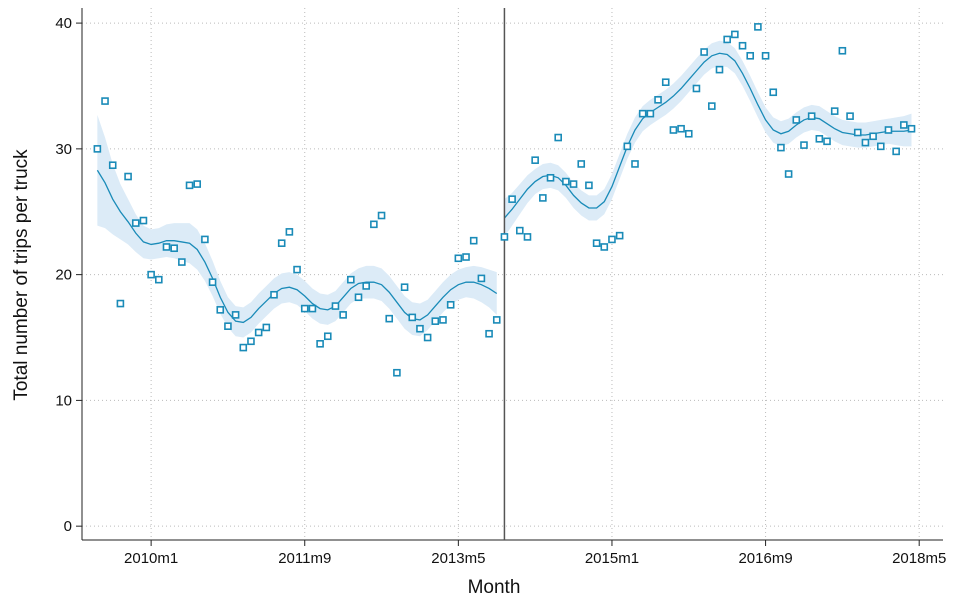 Image resolution: width=956 pixels, height=610 pixels. Describe the element at coordinates (63, 400) in the screenshot. I see `y-tick-label: 10` at that location.